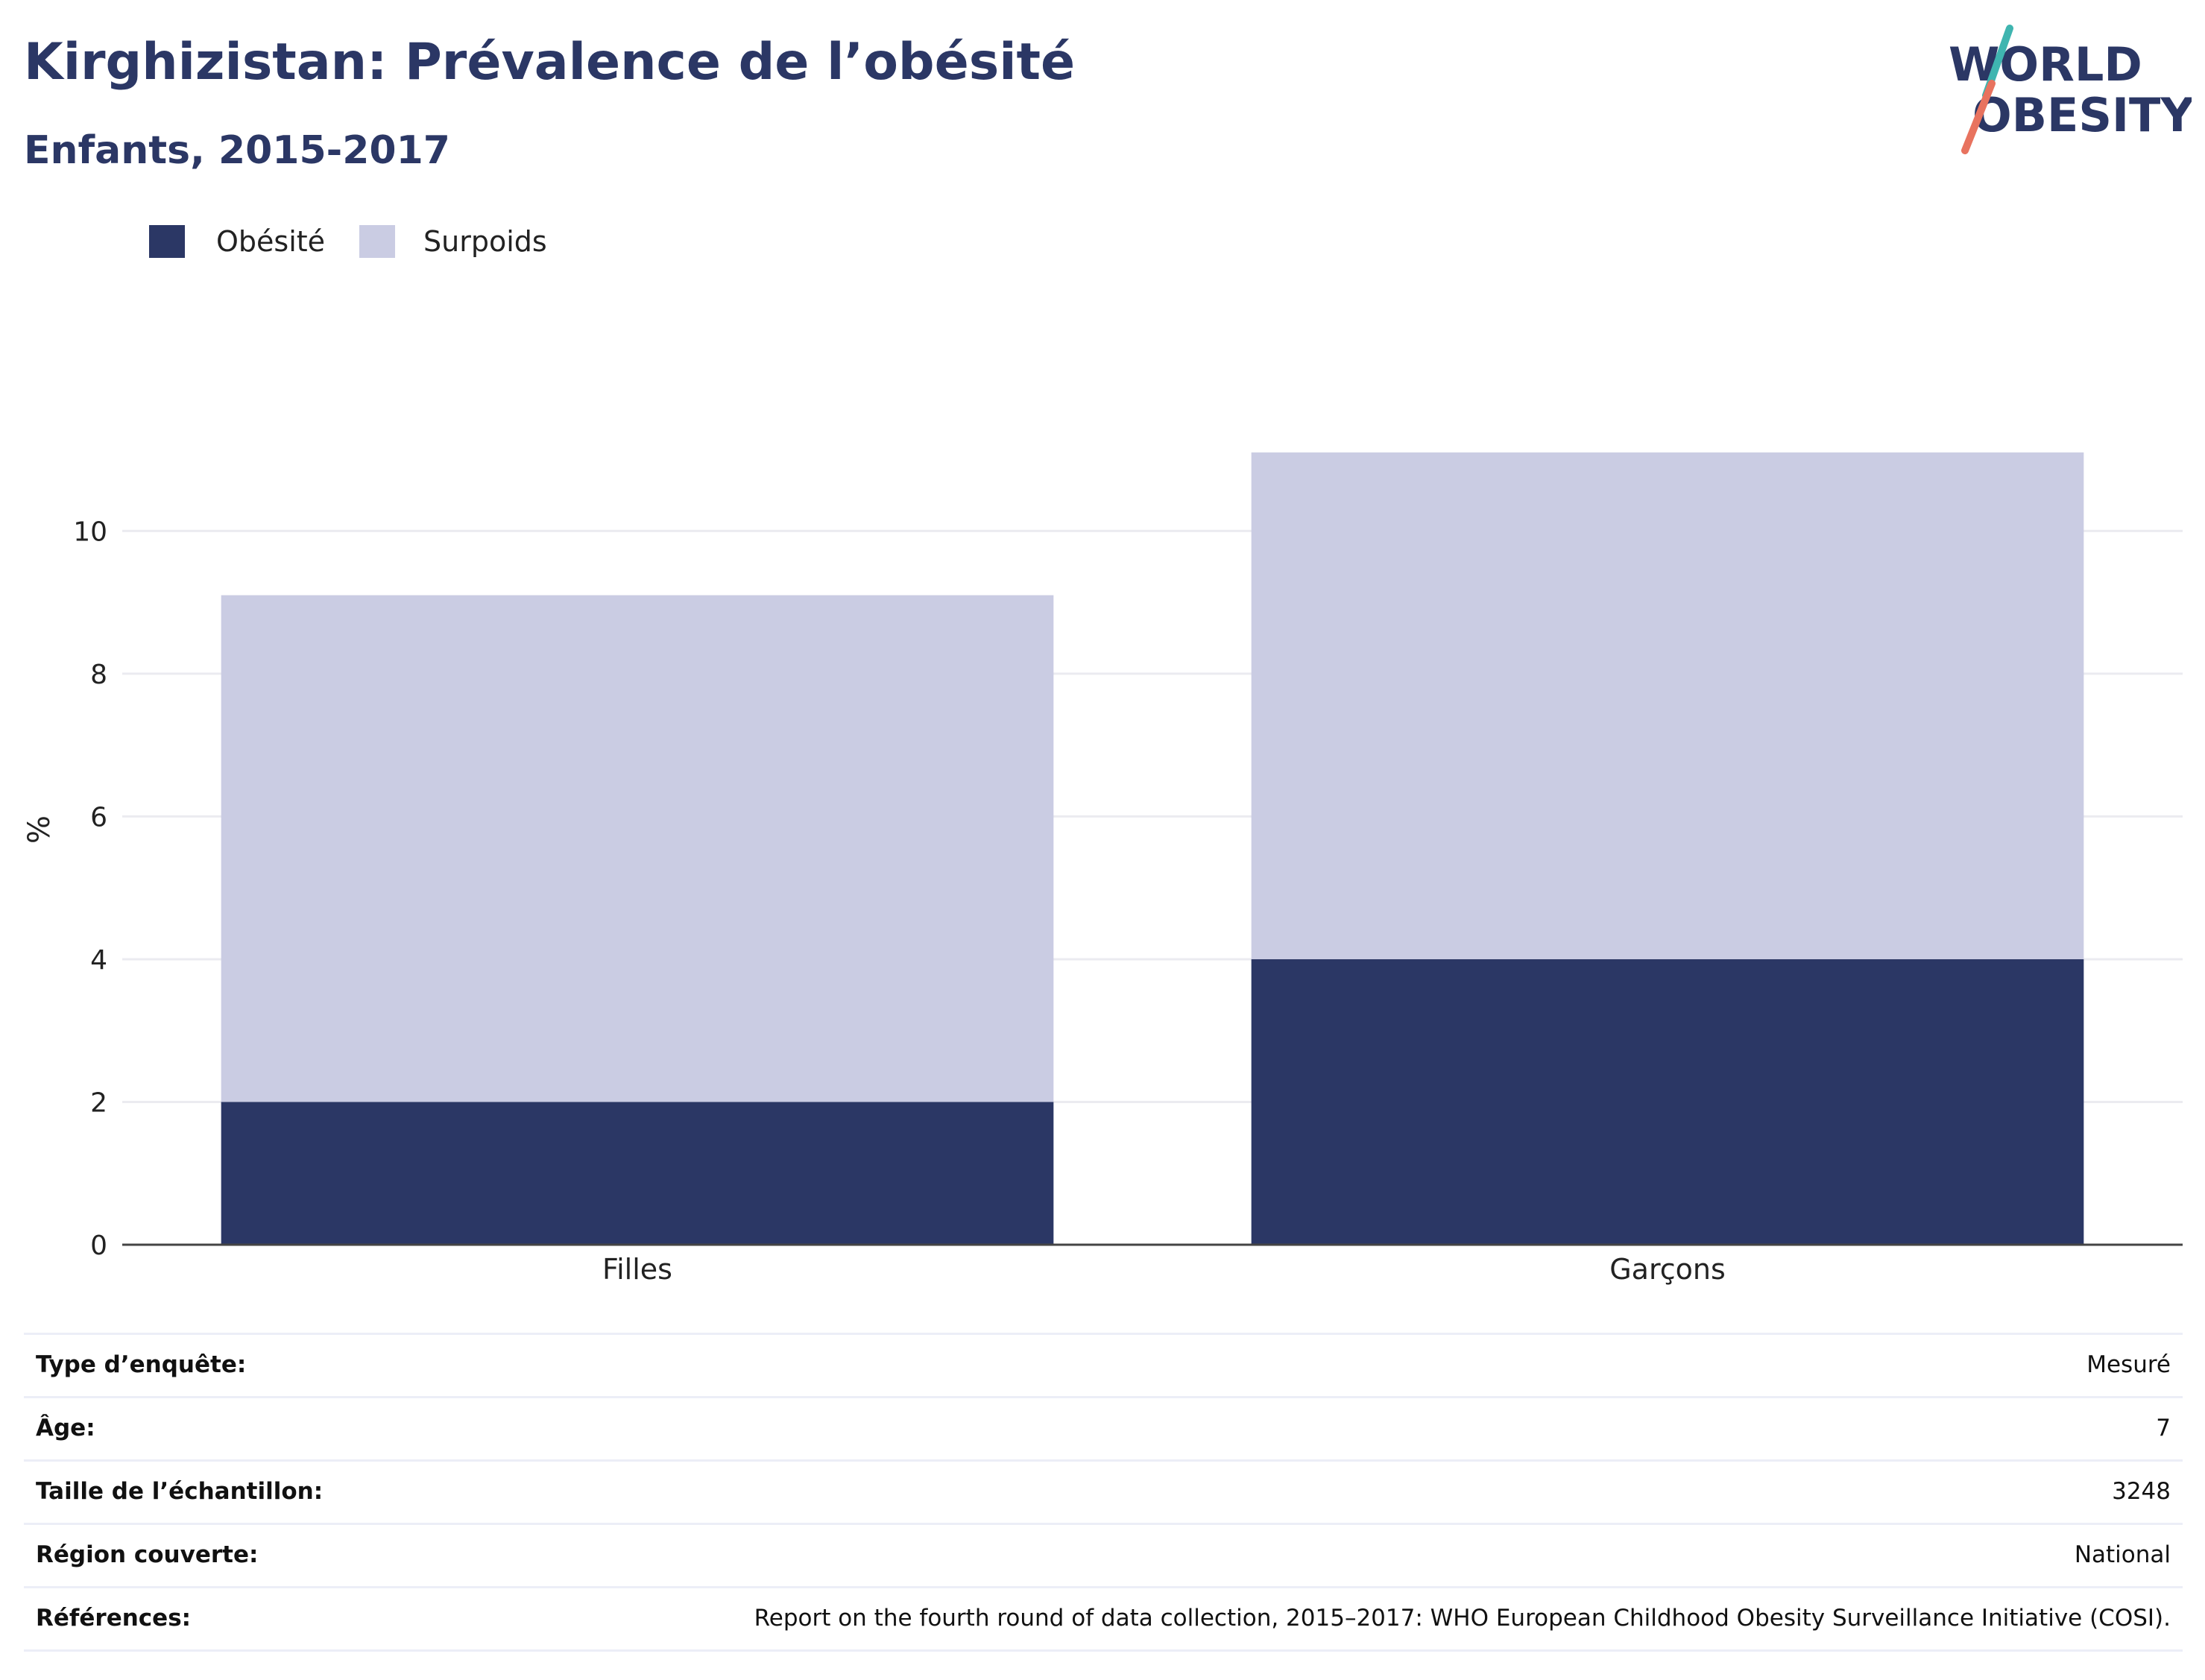  I want to click on y-tick-label: 2, so click(98, 1102).